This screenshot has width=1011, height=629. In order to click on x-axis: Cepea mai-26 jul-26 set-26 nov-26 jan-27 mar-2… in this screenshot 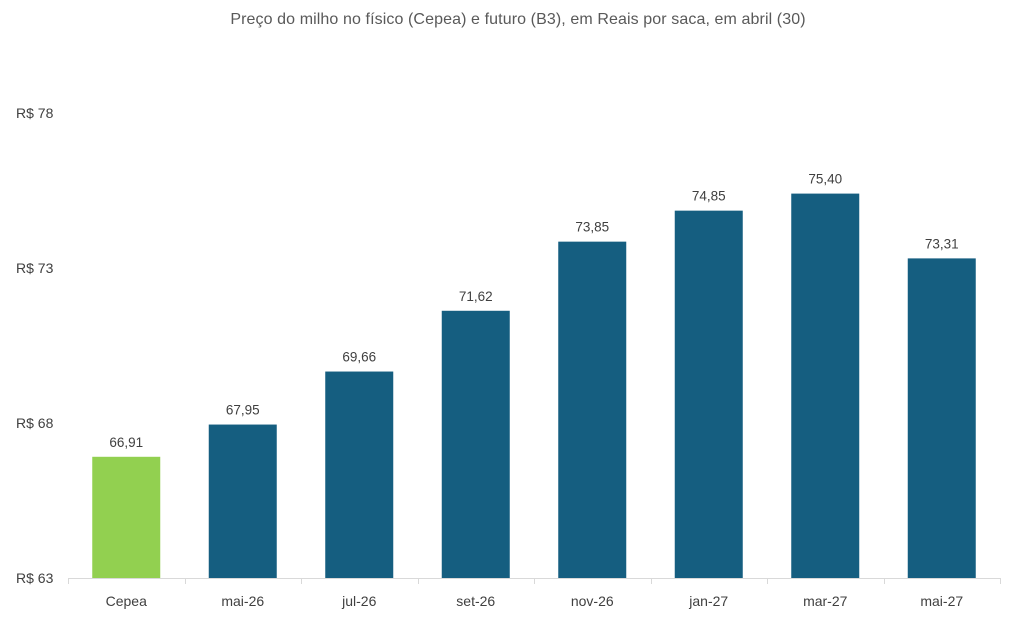, I will do `click(534, 593)`.